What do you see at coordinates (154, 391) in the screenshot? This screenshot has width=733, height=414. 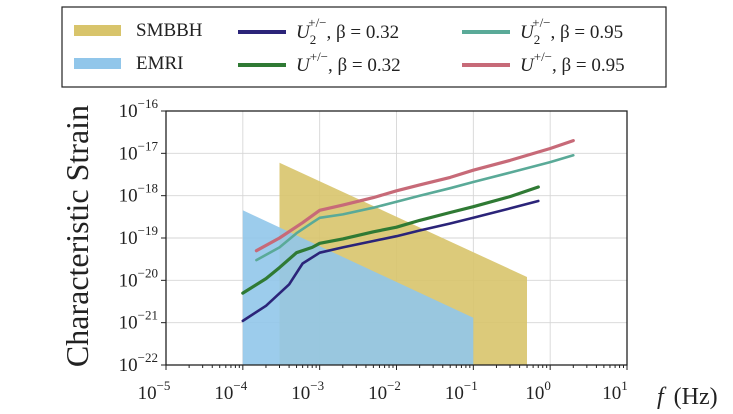 I see `x-tick-label: 10⁻⁵` at bounding box center [154, 391].